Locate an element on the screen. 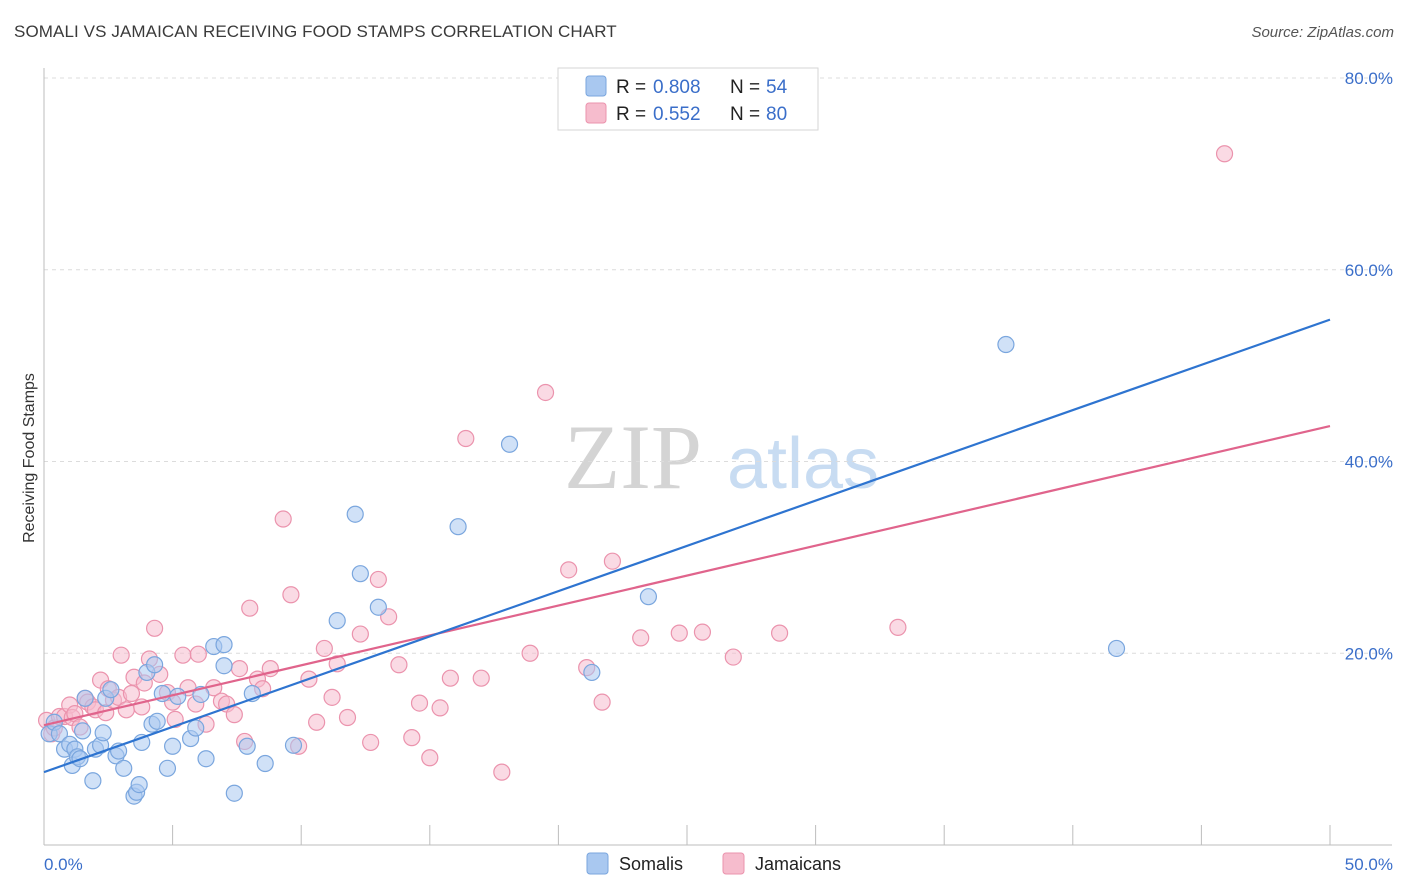 The image size is (1406, 892). watermark-zip: ZIP is located at coordinates (633, 457).